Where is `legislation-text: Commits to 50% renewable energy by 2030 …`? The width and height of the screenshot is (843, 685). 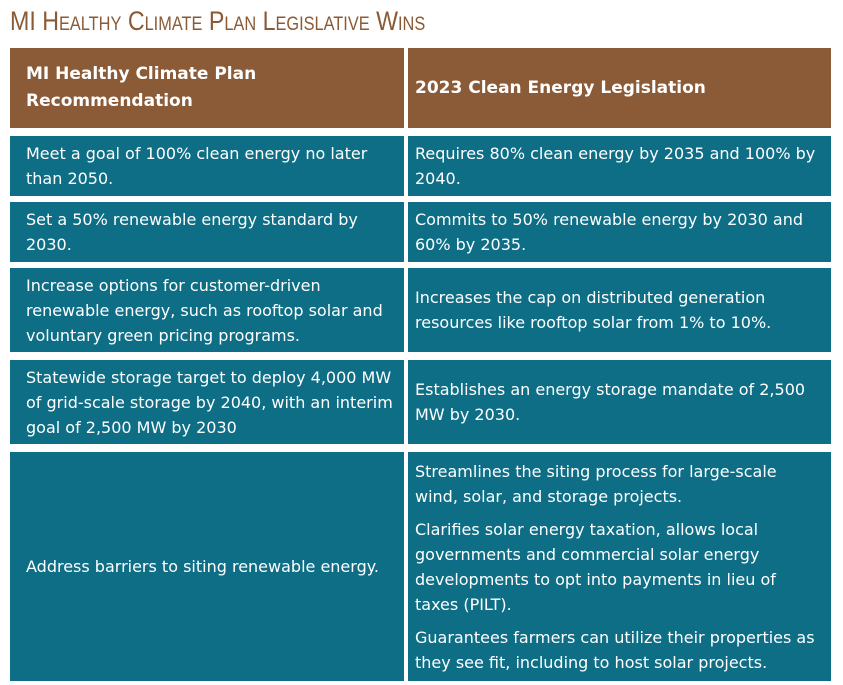
legislation-text: Commits to 50% renewable energy by 2030 … is located at coordinates (609, 232).